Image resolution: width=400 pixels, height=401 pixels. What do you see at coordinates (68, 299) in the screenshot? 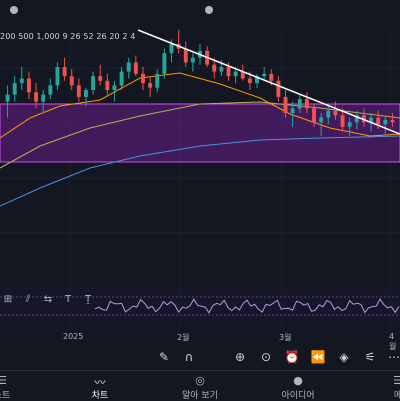
I see `text-tool-icon: T` at bounding box center [68, 299].